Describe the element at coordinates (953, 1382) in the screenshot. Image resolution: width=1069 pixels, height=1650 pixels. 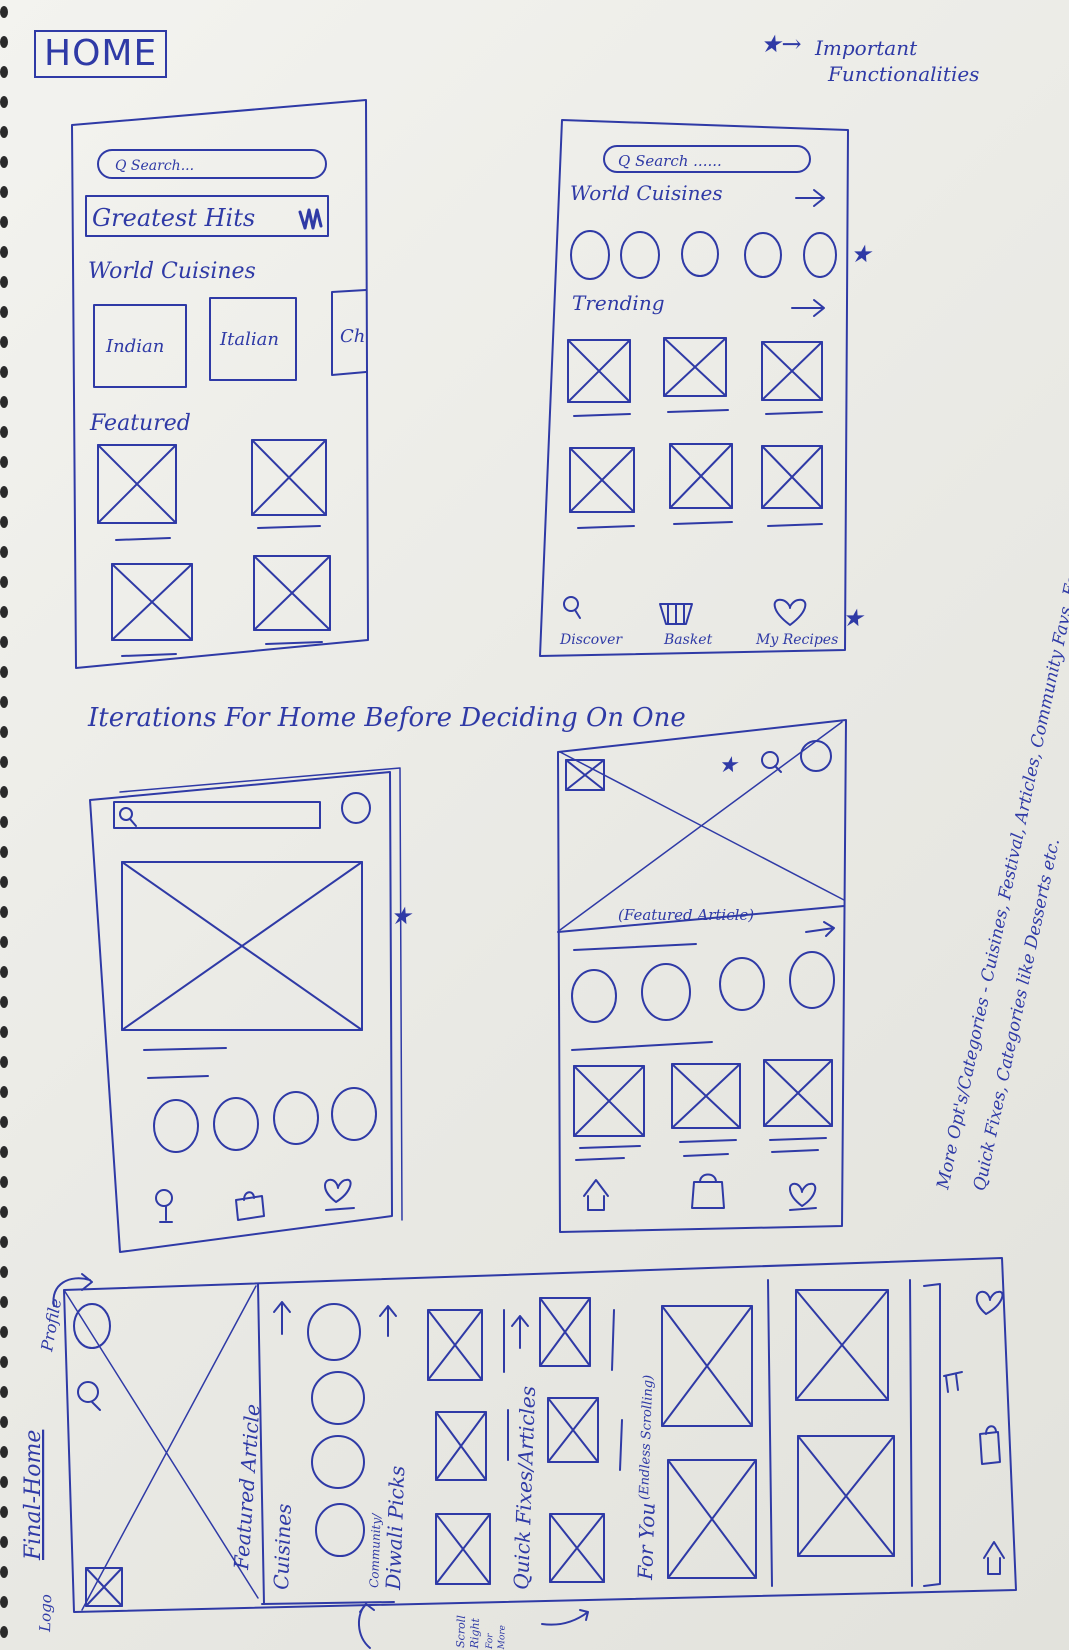
I see `nav-basket-icon-final` at that location.